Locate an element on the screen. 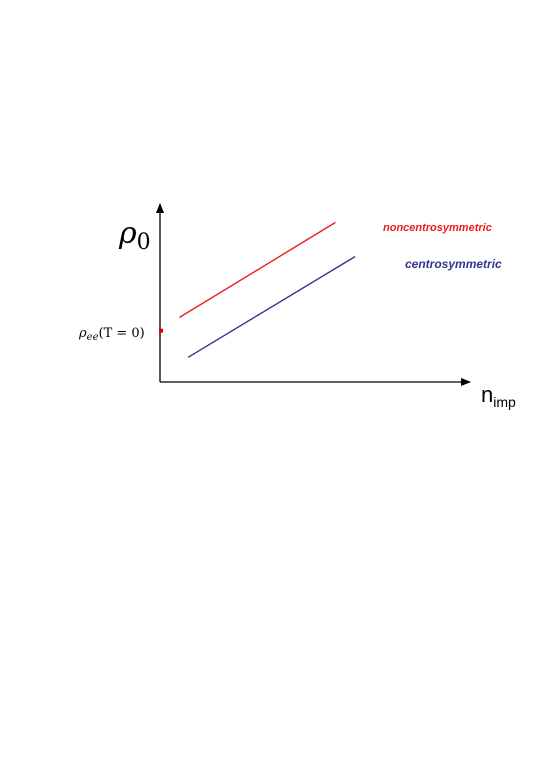 The image size is (548, 775). intercept-subscript: ee is located at coordinates (93, 337).